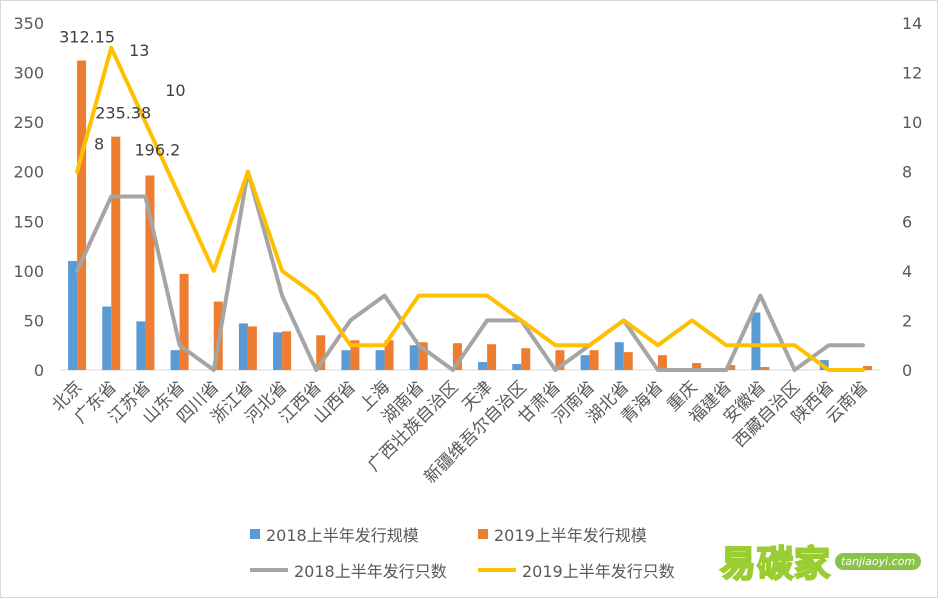 The width and height of the screenshot is (940, 600). I want to click on data-label: 10, so click(175, 90).